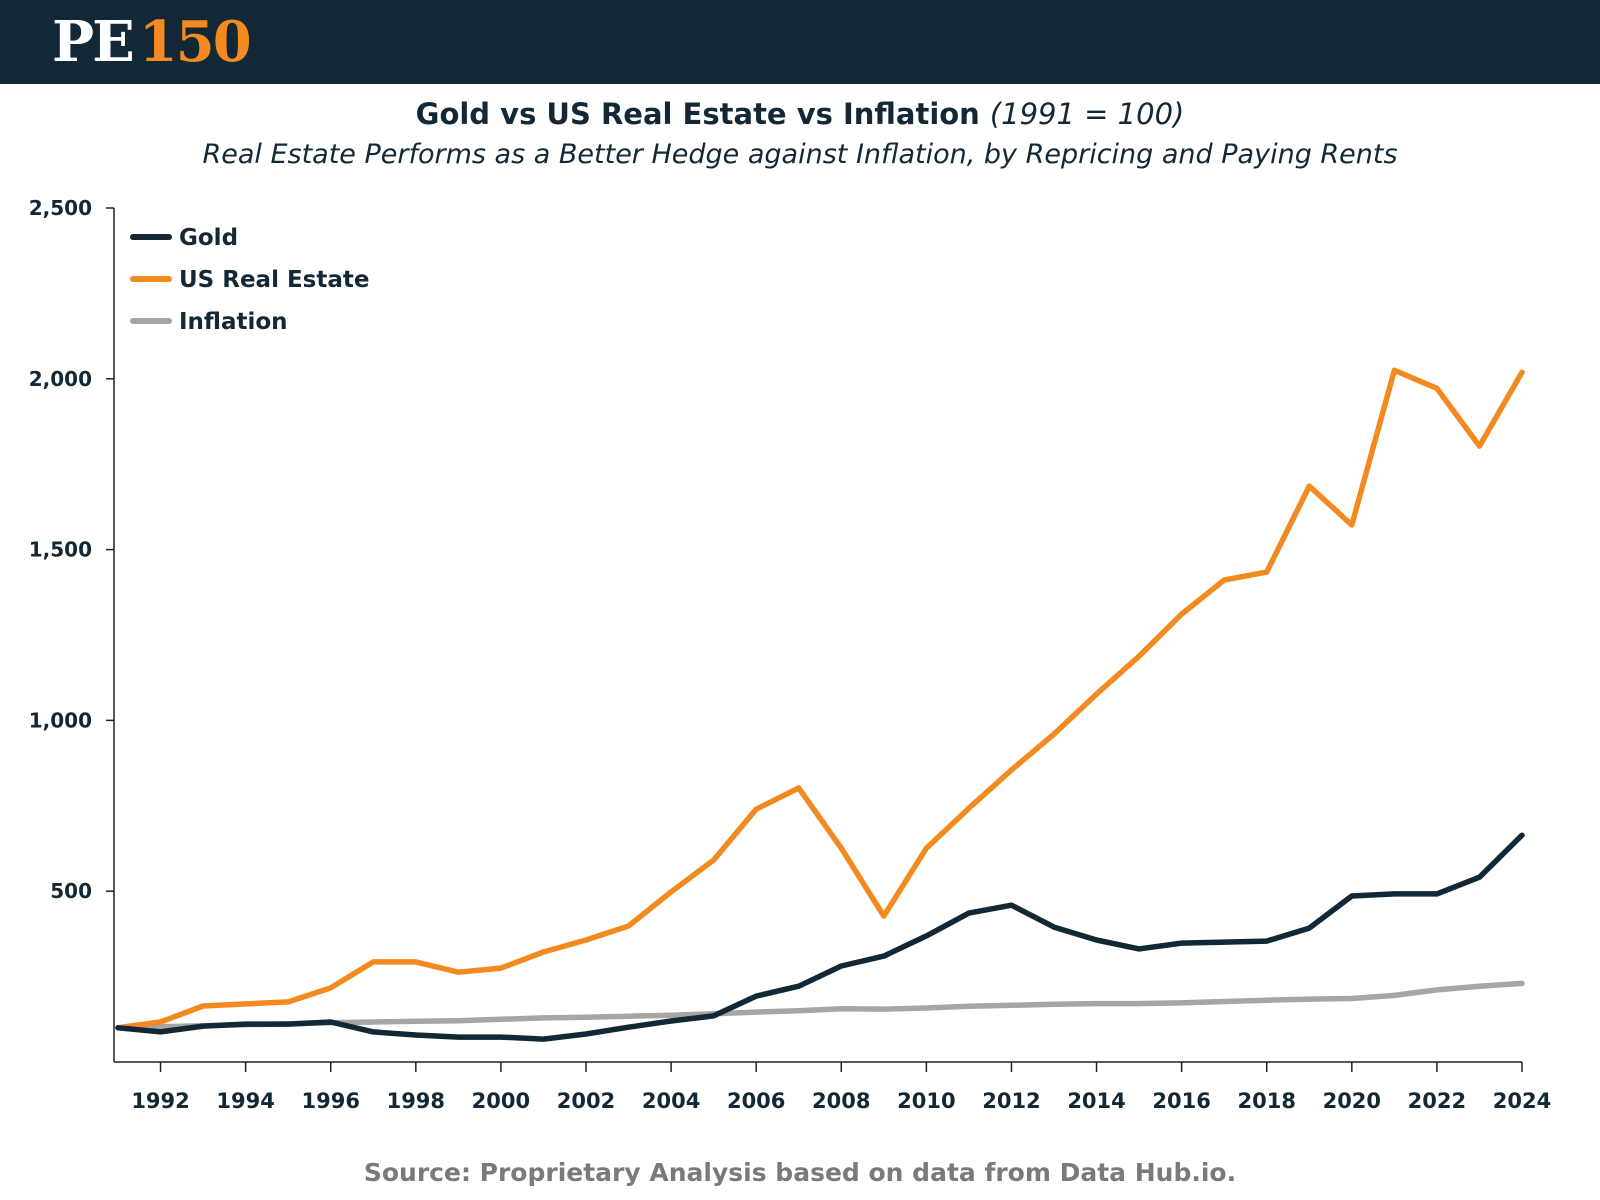  I want to click on legend-label-gold: Gold, so click(208, 238).